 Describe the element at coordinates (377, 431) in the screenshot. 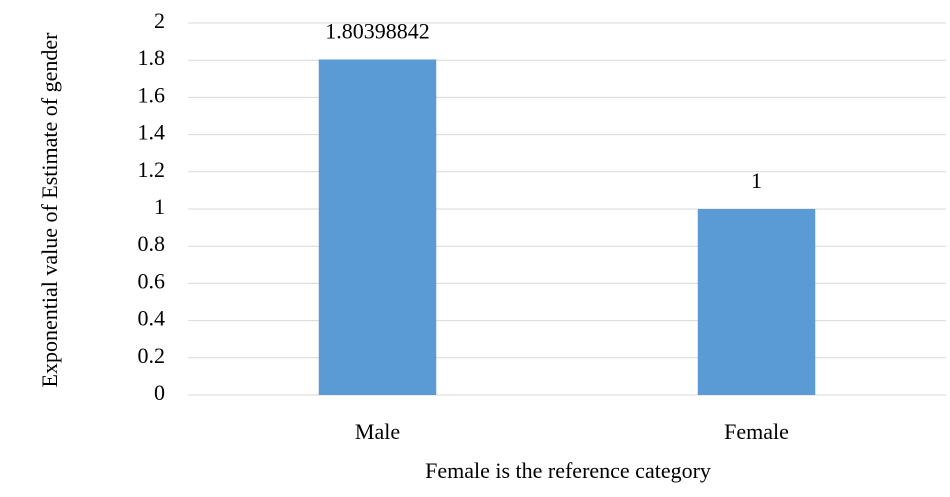

I see `x-tick-label: Male` at that location.